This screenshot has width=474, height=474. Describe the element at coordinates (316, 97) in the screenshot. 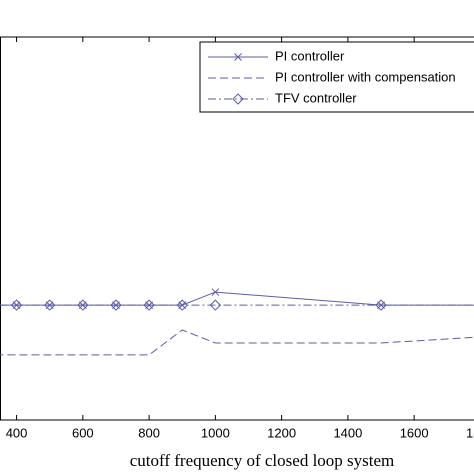

I see `legend-label: TFV controller` at that location.